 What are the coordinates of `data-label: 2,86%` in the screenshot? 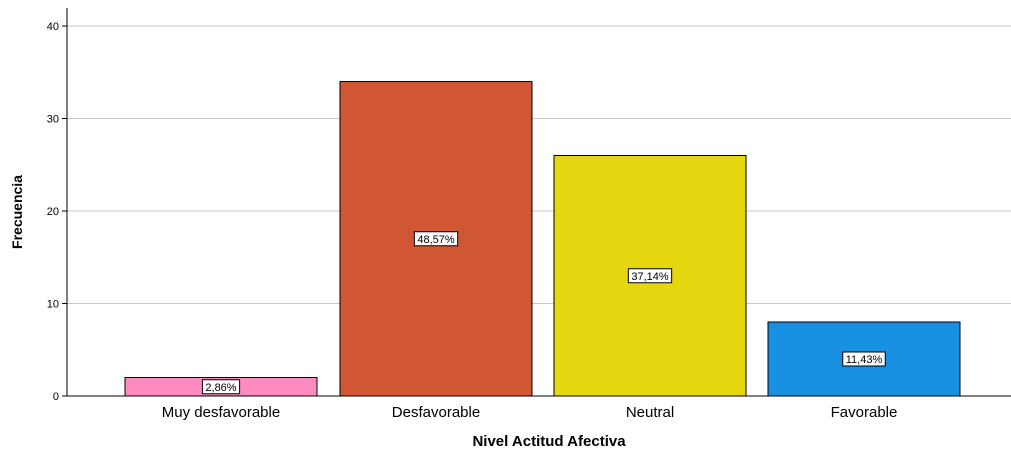 It's located at (221, 387).